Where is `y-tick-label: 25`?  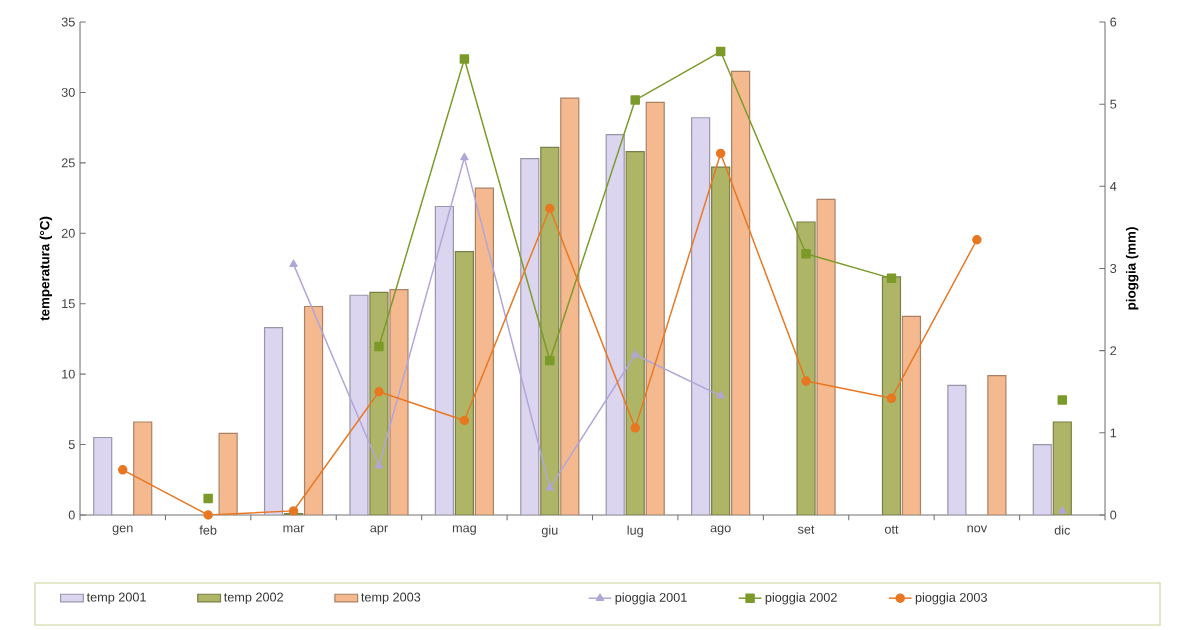 y-tick-label: 25 is located at coordinates (68, 163).